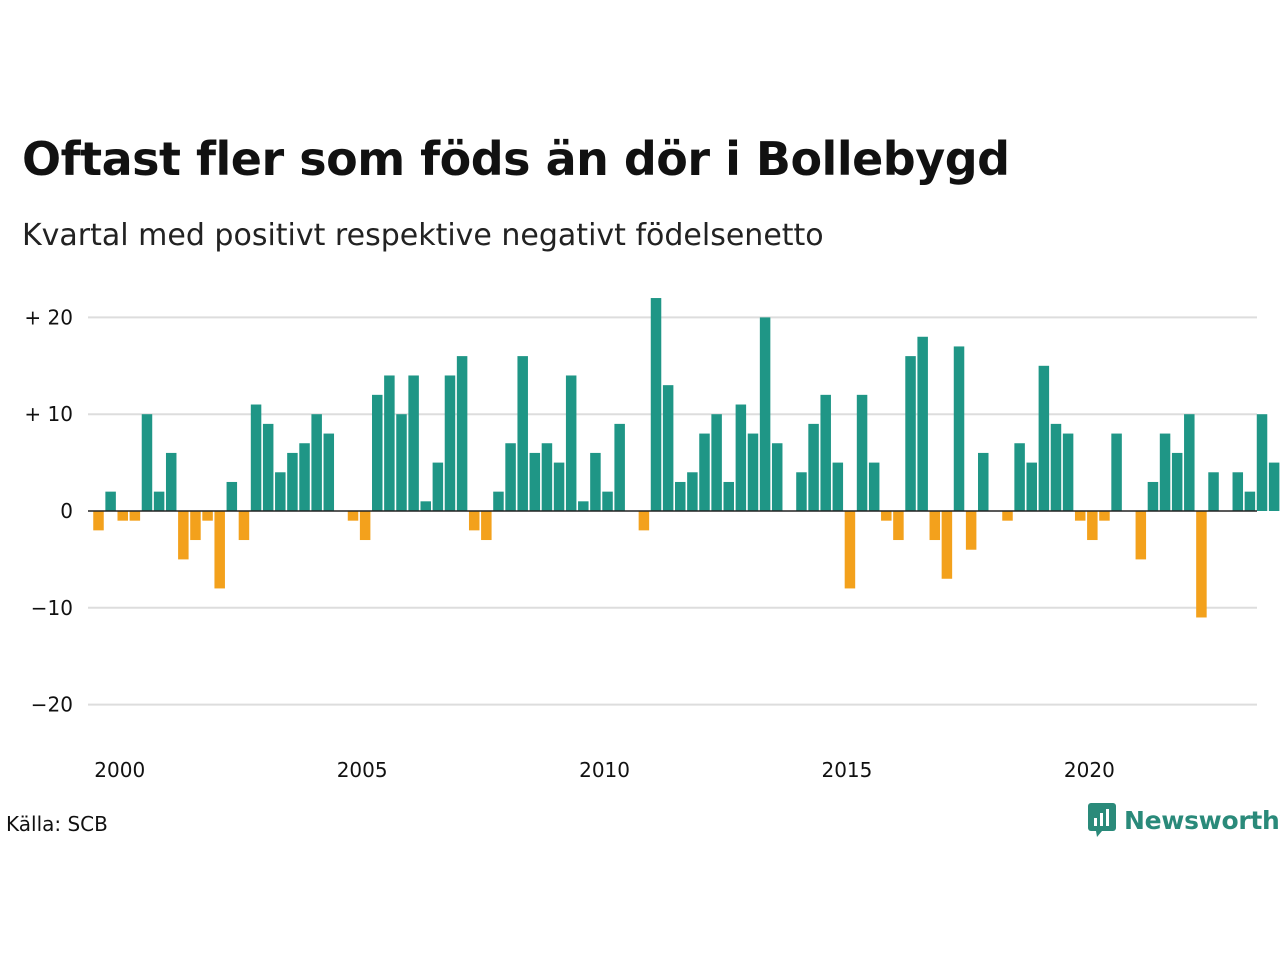 The width and height of the screenshot is (1280, 960). Describe the element at coordinates (846, 770) in the screenshot. I see `x-tick-label: 2015` at that location.